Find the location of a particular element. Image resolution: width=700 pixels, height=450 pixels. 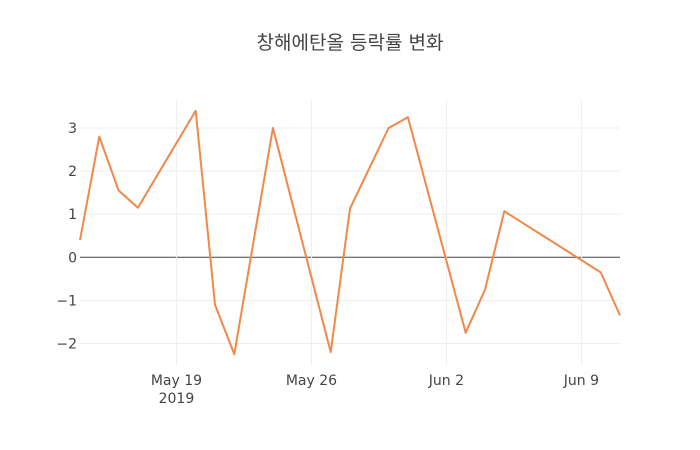

y-tick-label: −2 is located at coordinates (66, 344).